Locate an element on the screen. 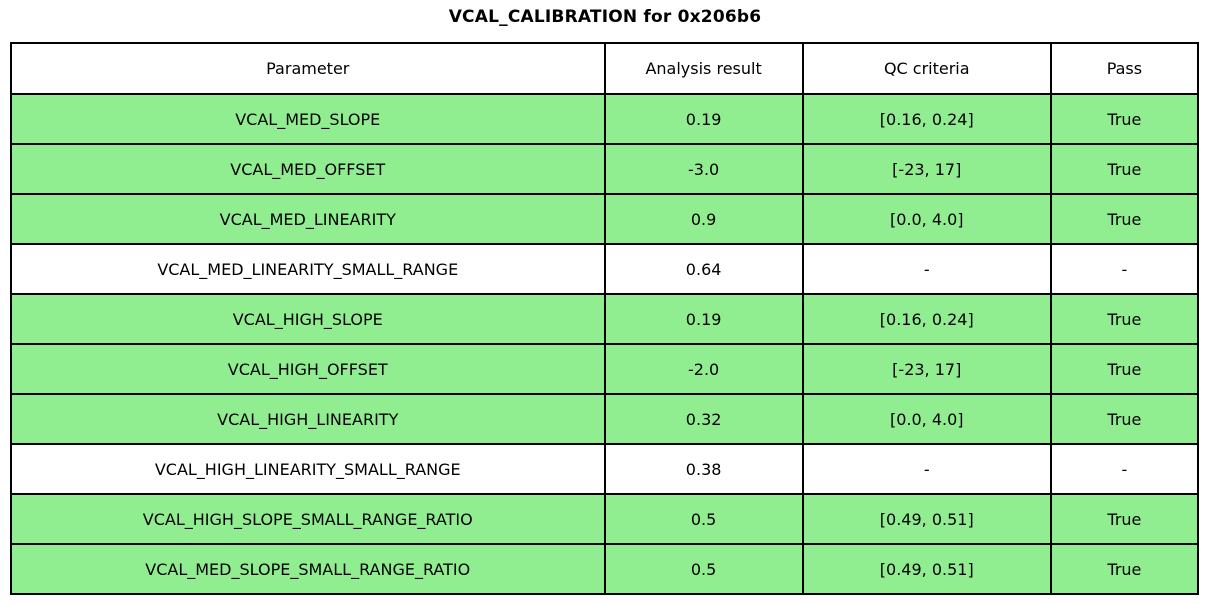 This screenshot has width=1210, height=604. cell-parameter: VCAL_MED_OFFSET is located at coordinates (308, 169).